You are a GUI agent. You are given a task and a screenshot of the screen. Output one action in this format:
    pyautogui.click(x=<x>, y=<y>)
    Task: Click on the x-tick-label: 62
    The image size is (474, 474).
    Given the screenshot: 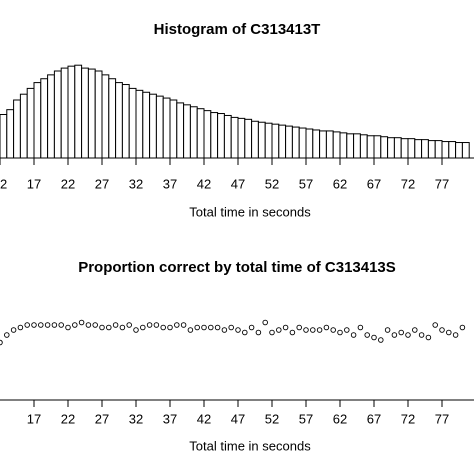 What is the action you would take?
    pyautogui.click(x=340, y=183)
    